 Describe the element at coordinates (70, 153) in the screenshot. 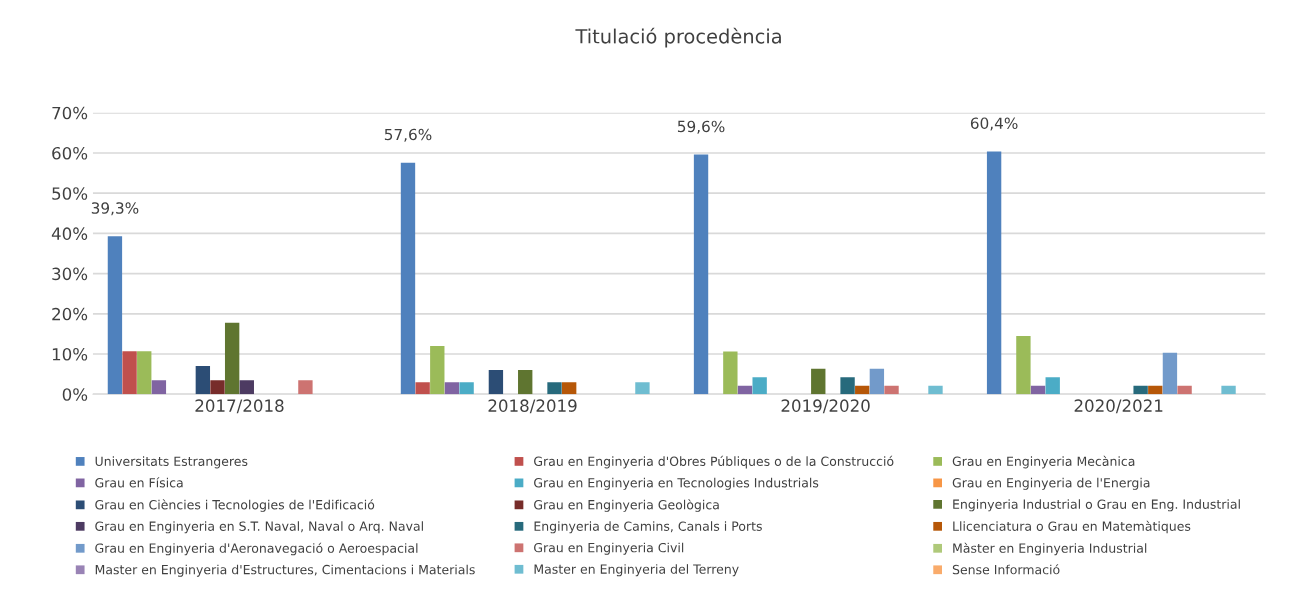

I see `y-tick-label: 60%` at that location.